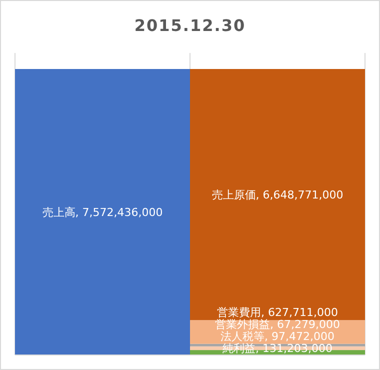 This screenshot has width=380, height=370. What do you see at coordinates (277, 336) in the screenshot?
I see `data-label: 法人税等, 97,472,000` at bounding box center [277, 336].